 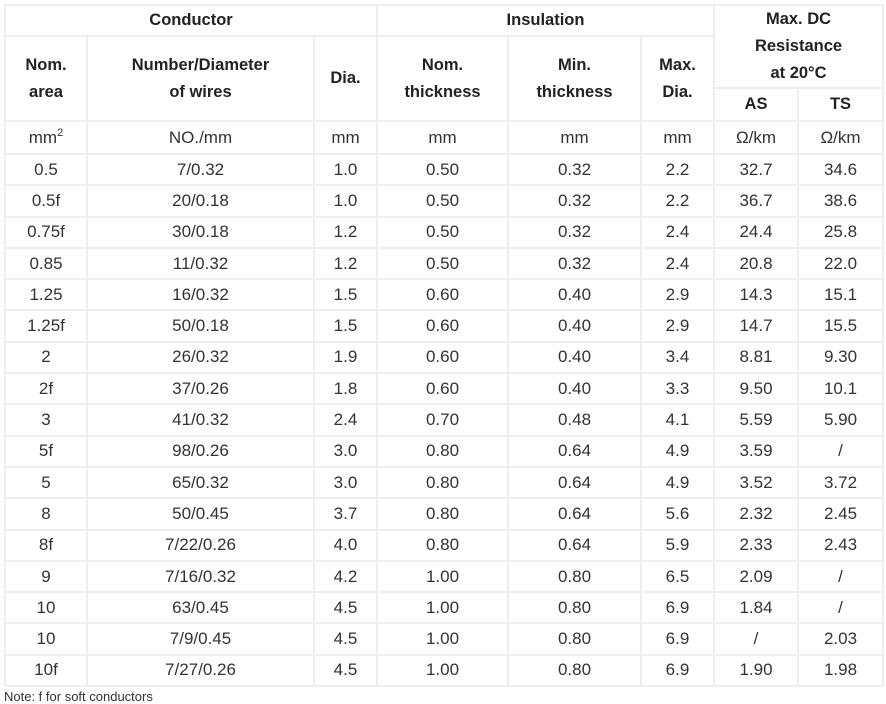 What do you see at coordinates (677, 420) in the screenshot?
I see `table-cell: 4.1` at bounding box center [677, 420].